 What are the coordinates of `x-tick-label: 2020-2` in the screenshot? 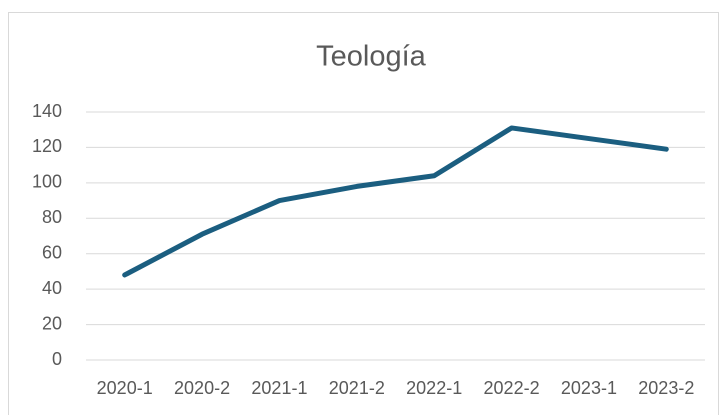 It's located at (202, 388).